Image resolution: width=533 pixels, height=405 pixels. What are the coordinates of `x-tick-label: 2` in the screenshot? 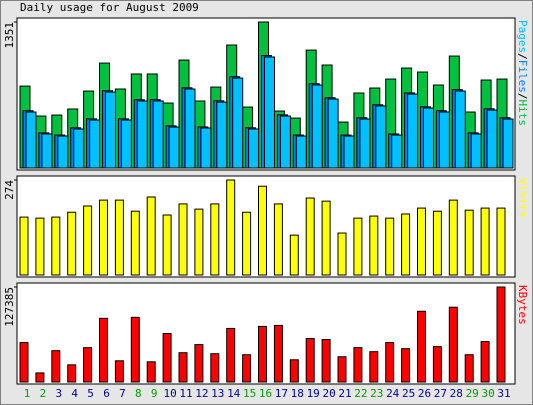 It's located at (43, 393).